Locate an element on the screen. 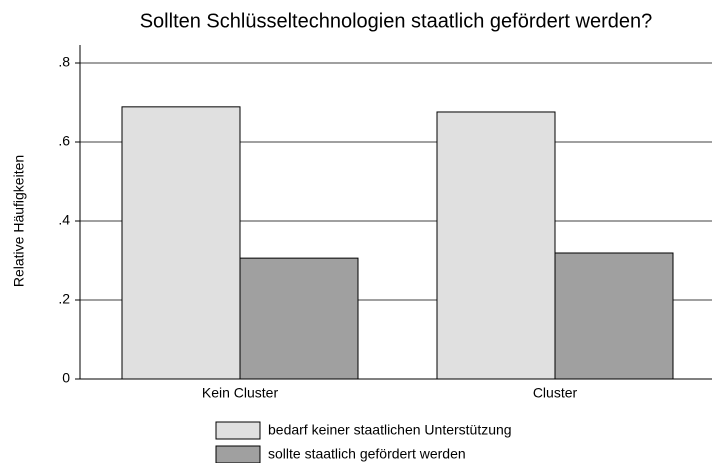  y-tick-label: .8 is located at coordinates (64, 62).